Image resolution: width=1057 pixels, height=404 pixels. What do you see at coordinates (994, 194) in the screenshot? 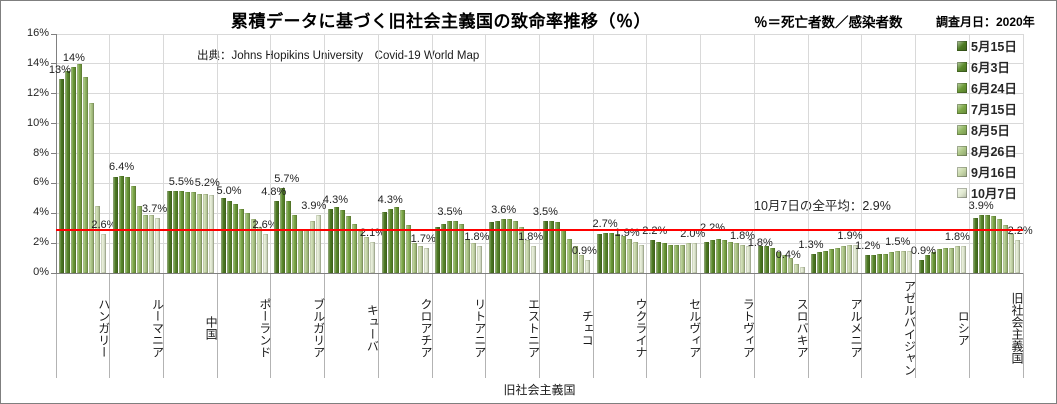
I see `legend-label: 10月7日` at bounding box center [994, 194].